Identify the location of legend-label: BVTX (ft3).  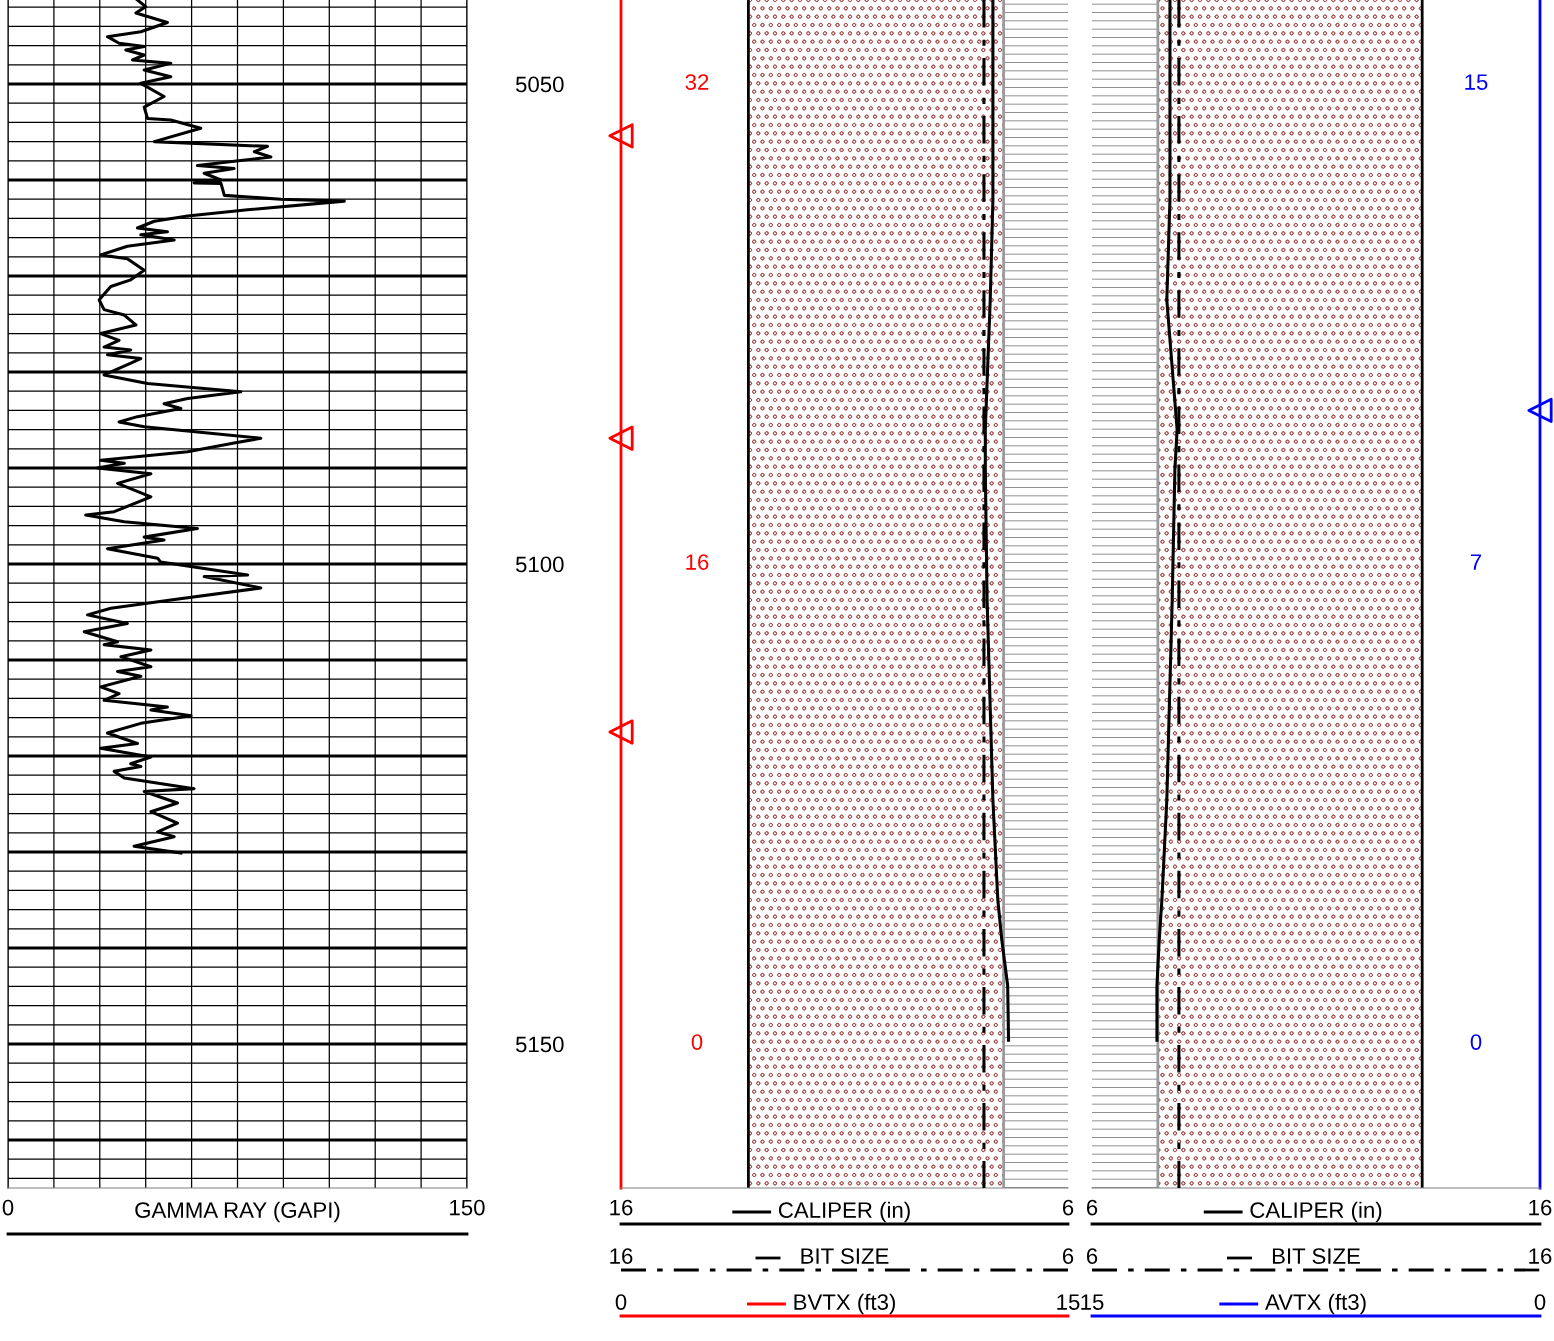
(844, 1304).